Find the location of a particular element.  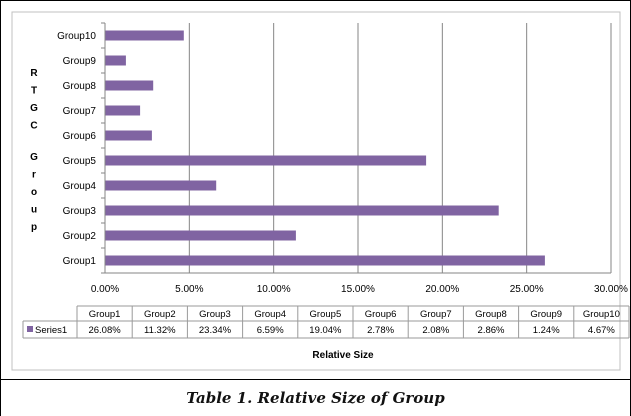

y-tick-label: Group5 is located at coordinates (80, 161).